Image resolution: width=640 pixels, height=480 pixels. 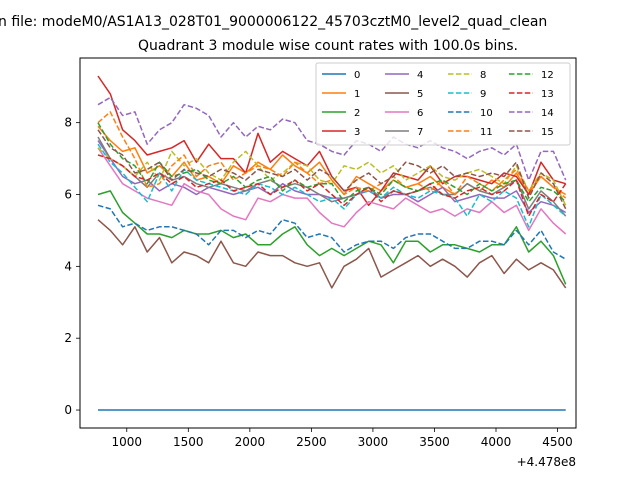 What do you see at coordinates (486, 113) in the screenshot?
I see `legend-label-10: 10` at bounding box center [486, 113].